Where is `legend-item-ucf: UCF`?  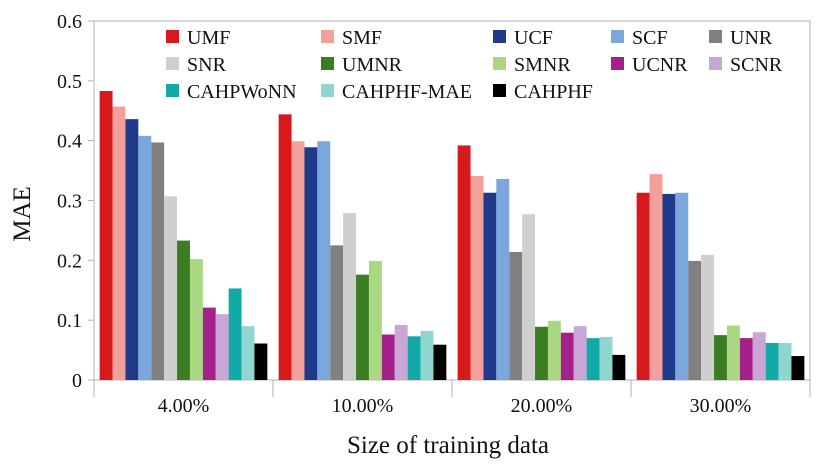 legend-item-ucf: UCF is located at coordinates (523, 38).